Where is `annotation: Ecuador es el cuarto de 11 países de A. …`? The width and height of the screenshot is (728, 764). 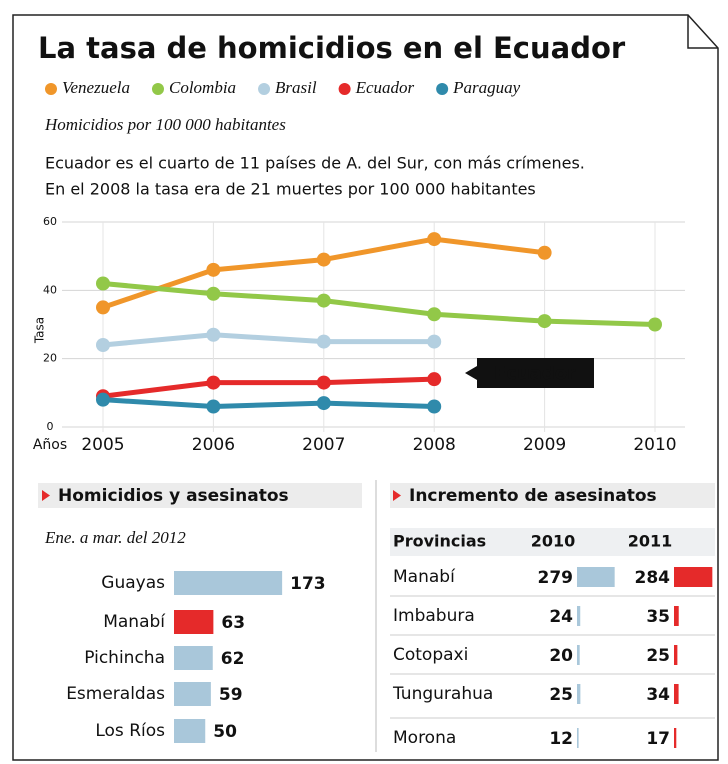
annotation: Ecuador es el cuarto de 11 países de A. … is located at coordinates (315, 163).